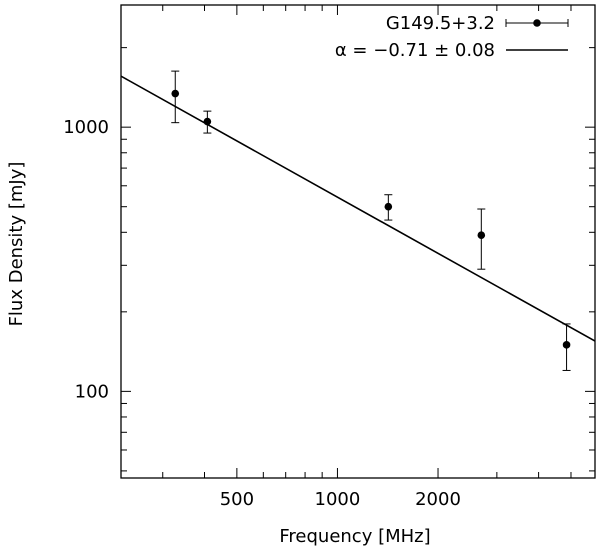  Describe the element at coordinates (86, 127) in the screenshot. I see `y-tick-label: 1000` at that location.